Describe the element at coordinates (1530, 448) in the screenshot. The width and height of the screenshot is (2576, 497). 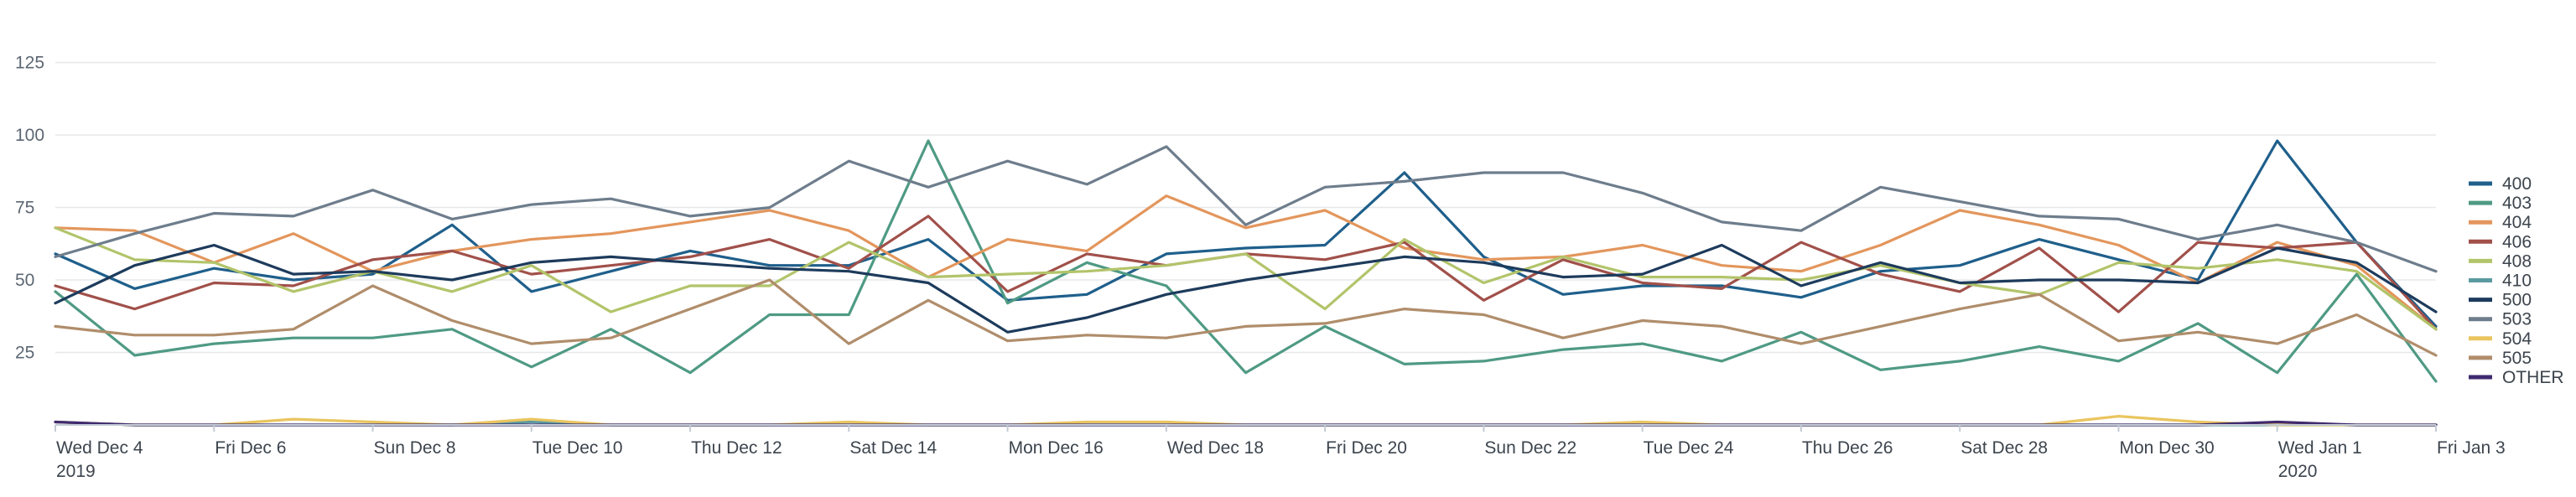
I see `x-tick-label: Sun Dec 22` at that location.